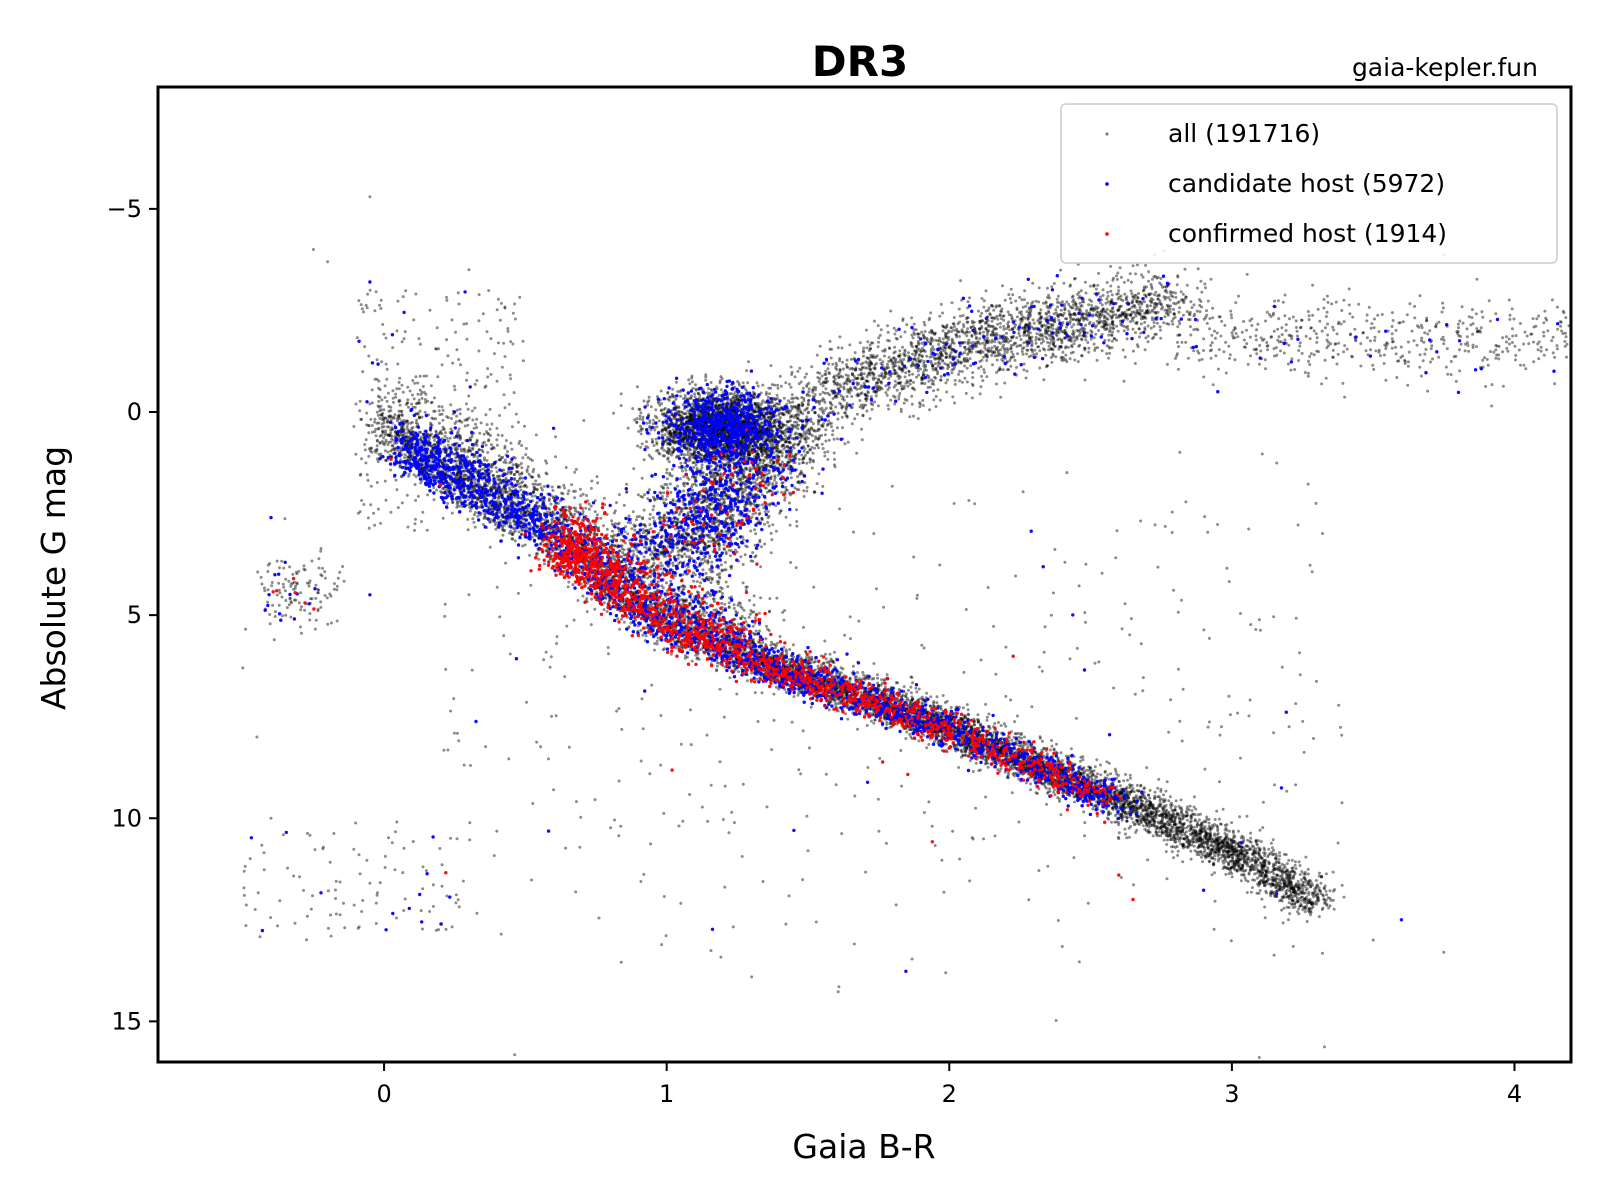  I want to click on chart-title: DR3, so click(860, 61).